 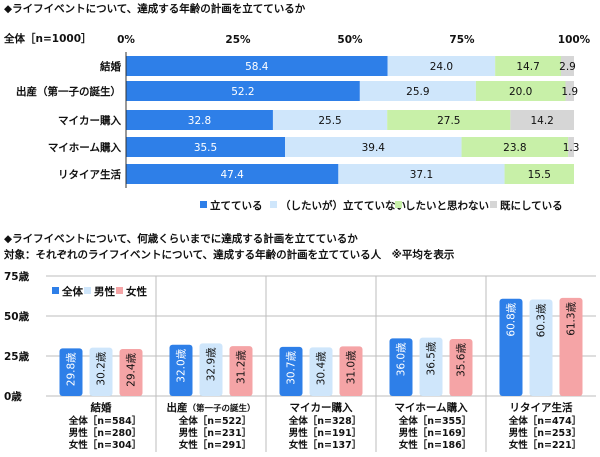 I want to click on chart2-sample-size: 全体［n=522］, so click(x=215, y=421).